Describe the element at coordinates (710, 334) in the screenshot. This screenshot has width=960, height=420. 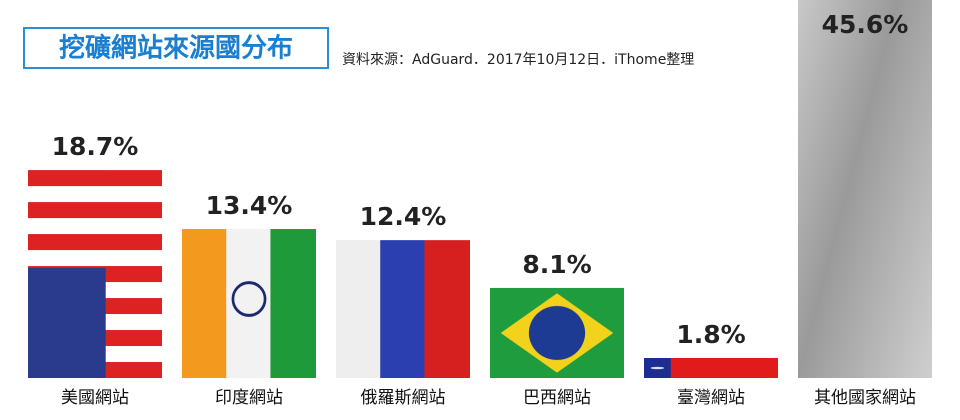
I see `value-label: 1.8%` at that location.